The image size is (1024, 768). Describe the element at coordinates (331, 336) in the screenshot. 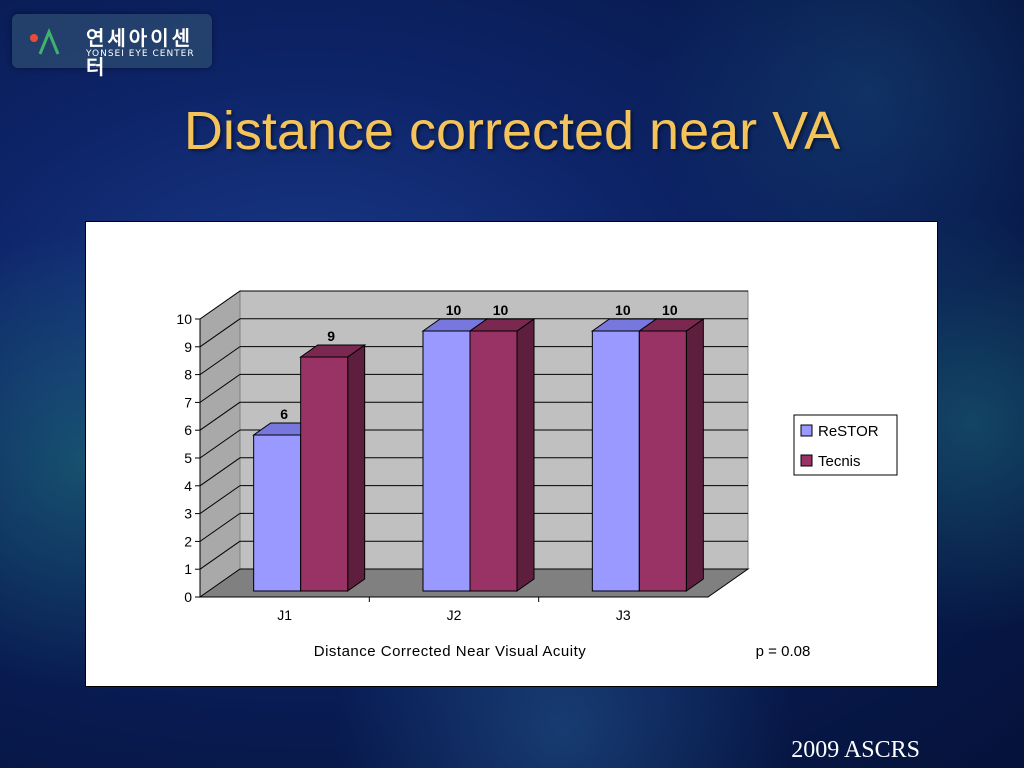

I see `data-label: 9` at that location.